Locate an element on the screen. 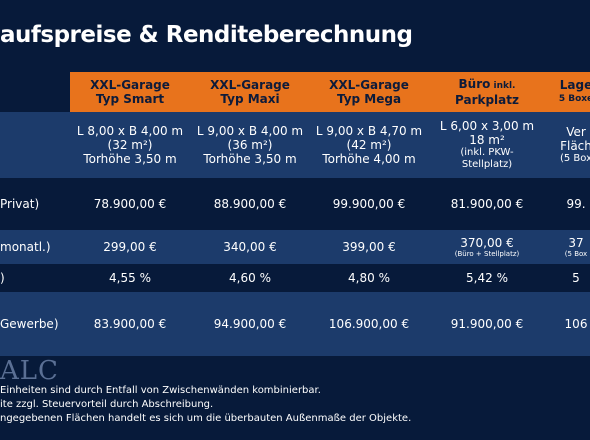 Image resolution: width=590 pixels, height=440 pixels. table-cell: 340,00 € is located at coordinates (250, 247).